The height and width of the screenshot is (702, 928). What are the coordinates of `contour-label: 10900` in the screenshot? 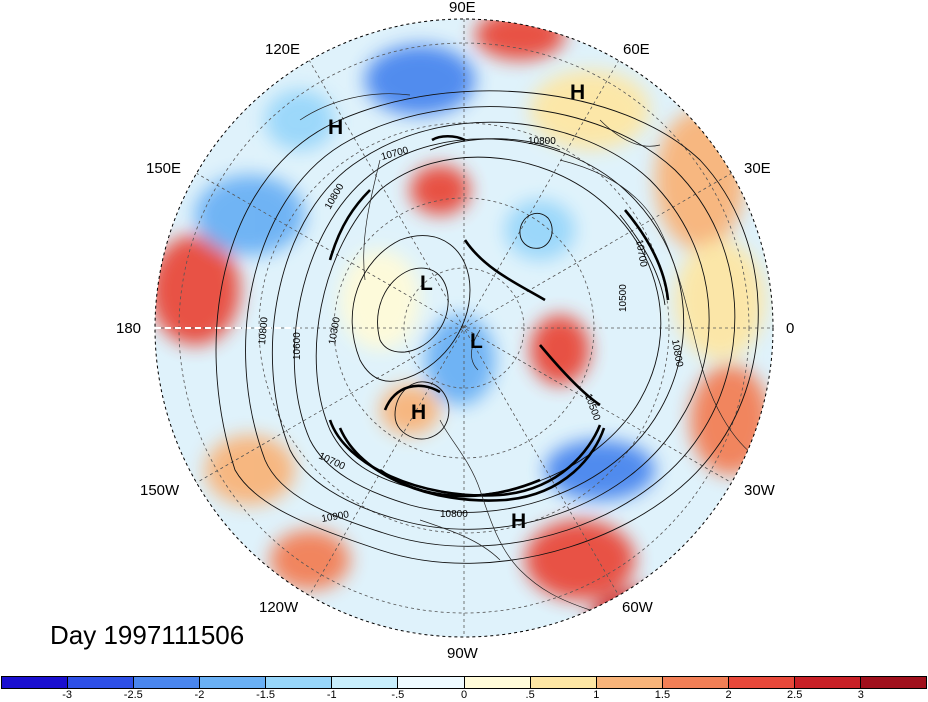 It's located at (336, 517).